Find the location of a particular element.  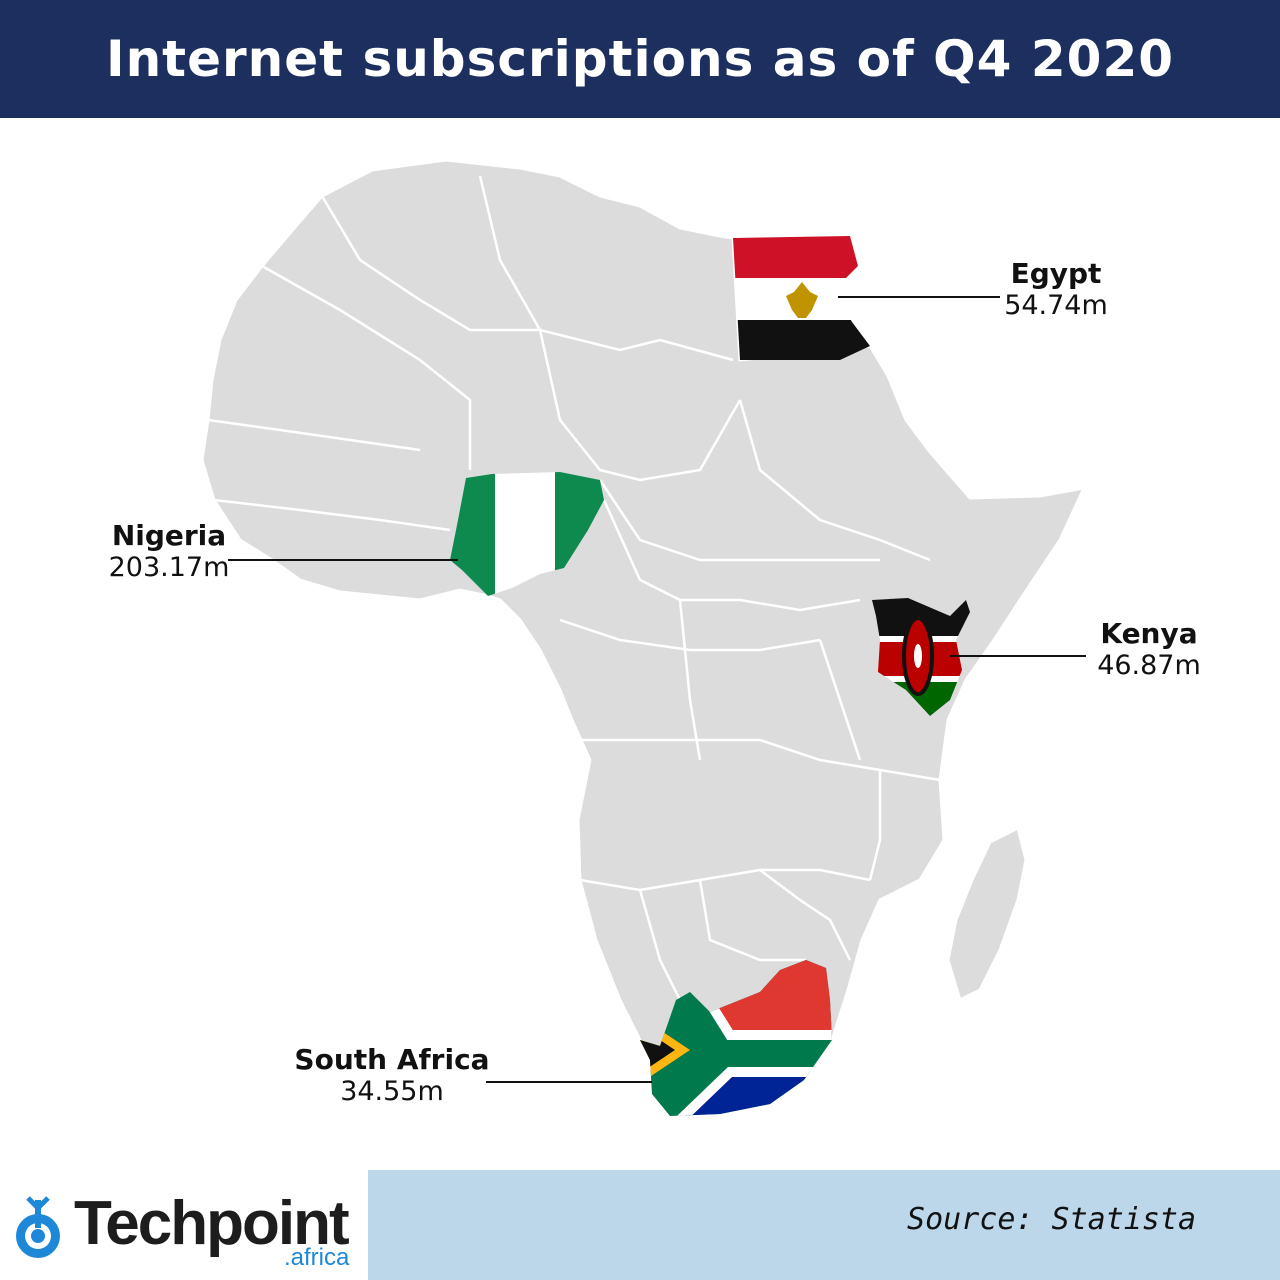

country-name: Nigeria is located at coordinates (169, 535).